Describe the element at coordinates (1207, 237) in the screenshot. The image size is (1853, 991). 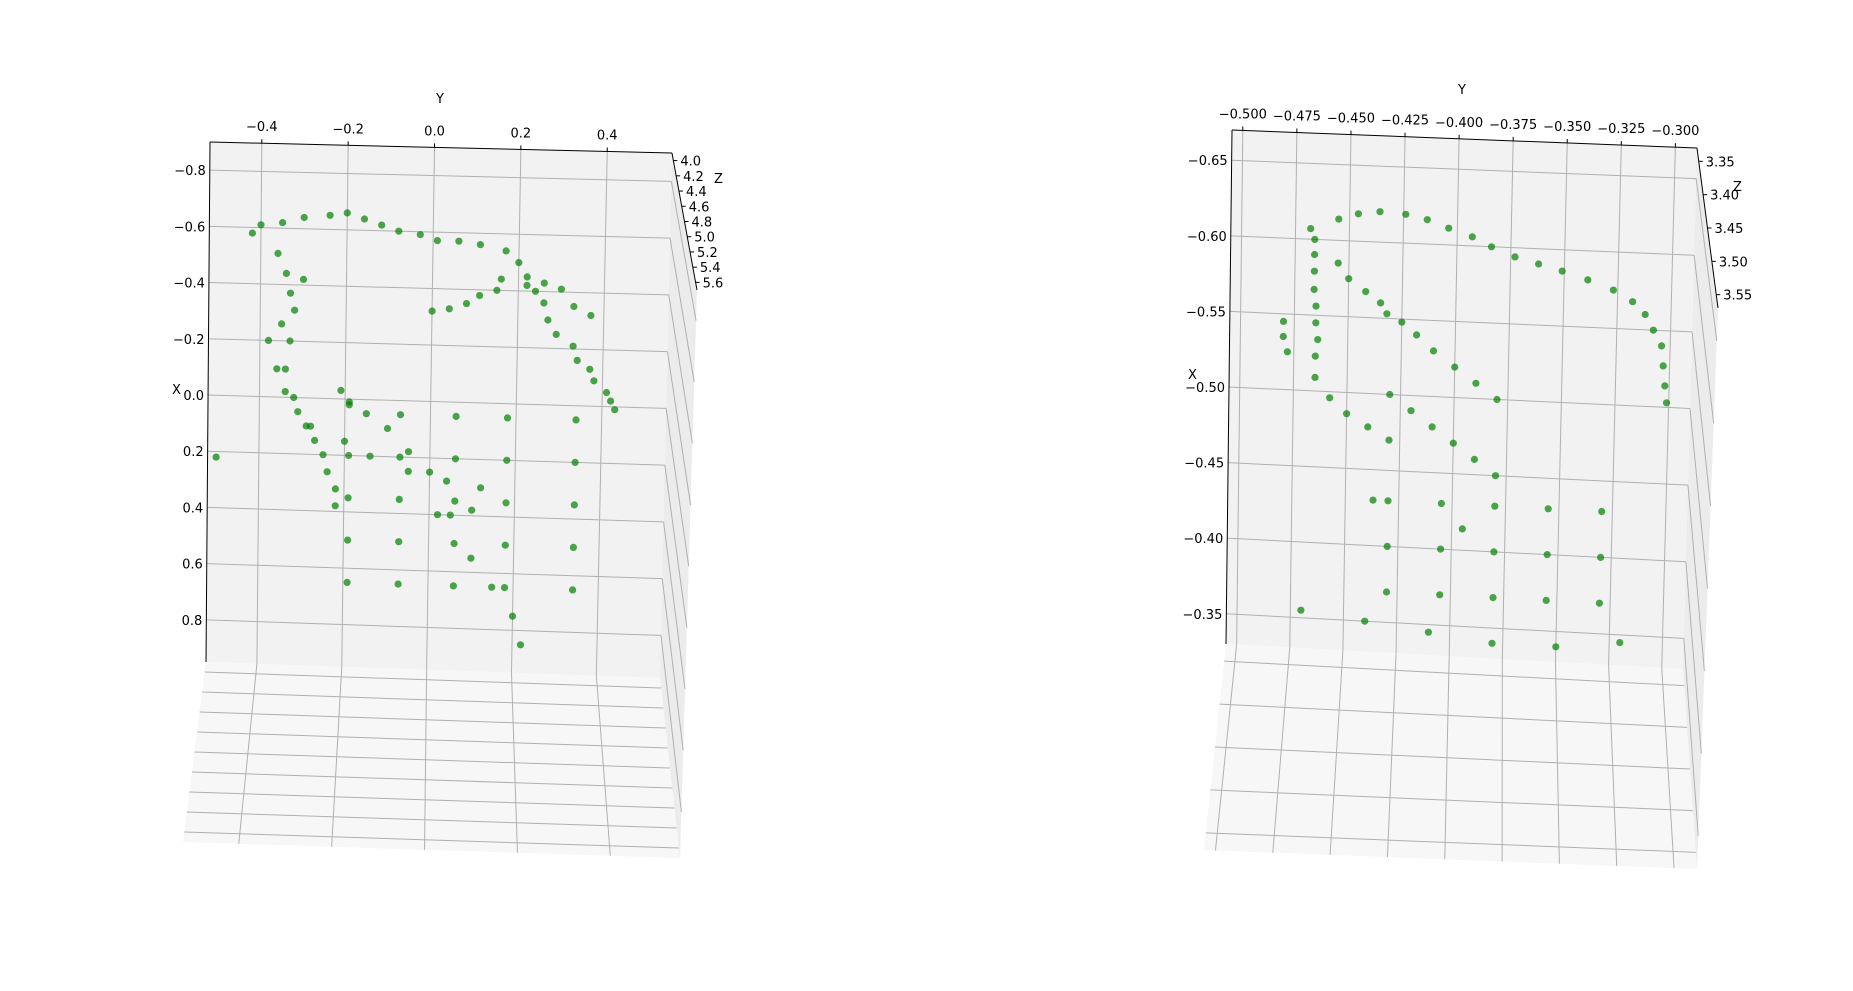
I see `x-tick-label: −0.60` at that location.